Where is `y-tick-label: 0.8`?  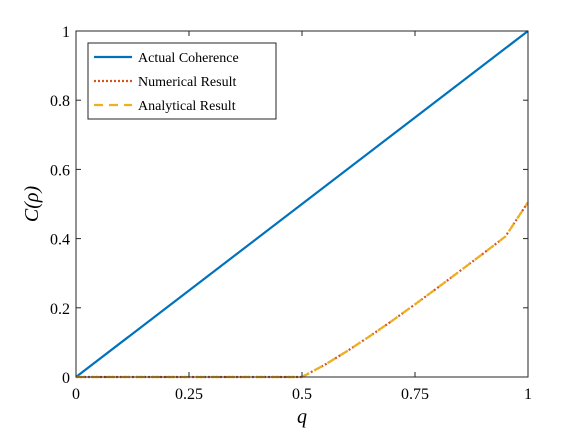
y-tick-label: 0.8 is located at coordinates (60, 101).